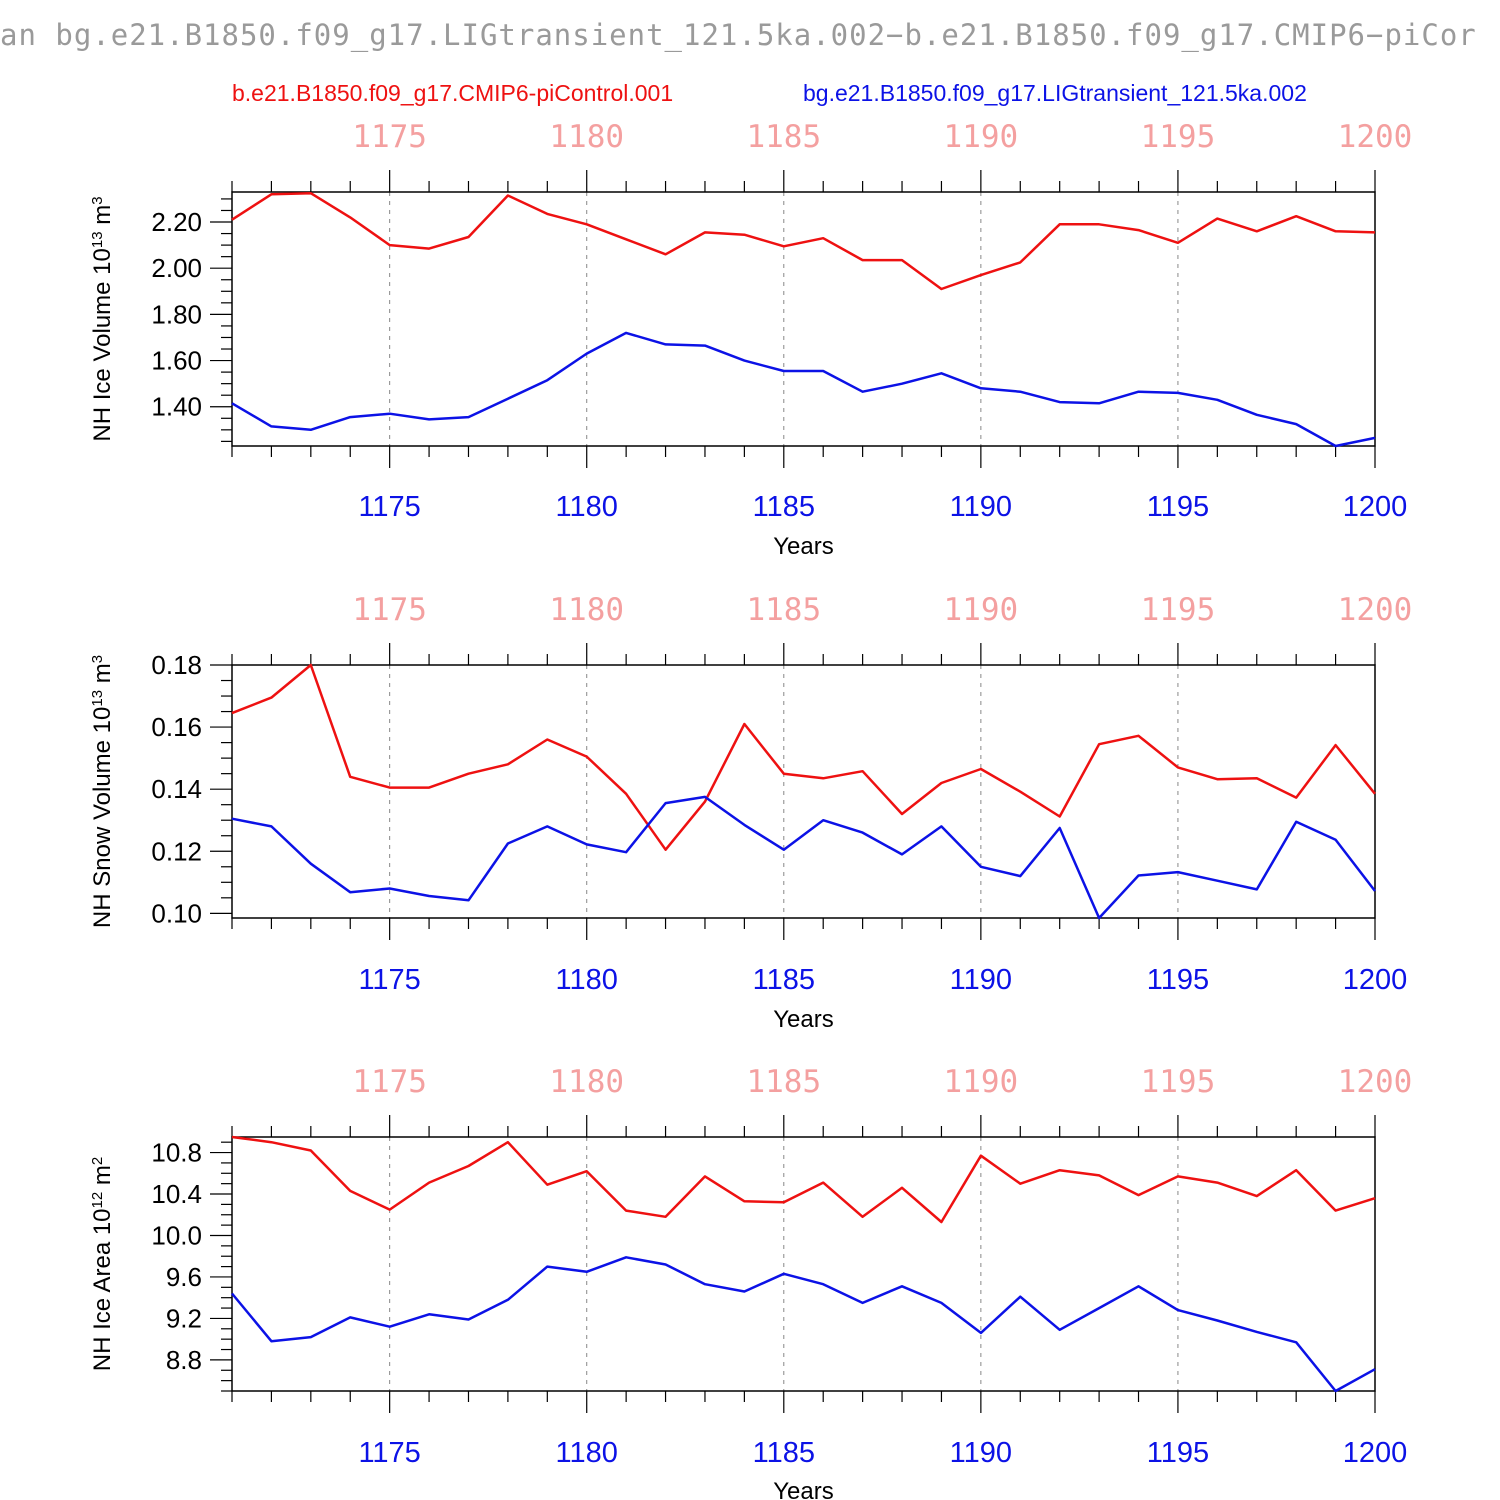 This screenshot has width=1500, height=1500. What do you see at coordinates (176, 407) in the screenshot?
I see `y-tick-label: 1.40` at bounding box center [176, 407].